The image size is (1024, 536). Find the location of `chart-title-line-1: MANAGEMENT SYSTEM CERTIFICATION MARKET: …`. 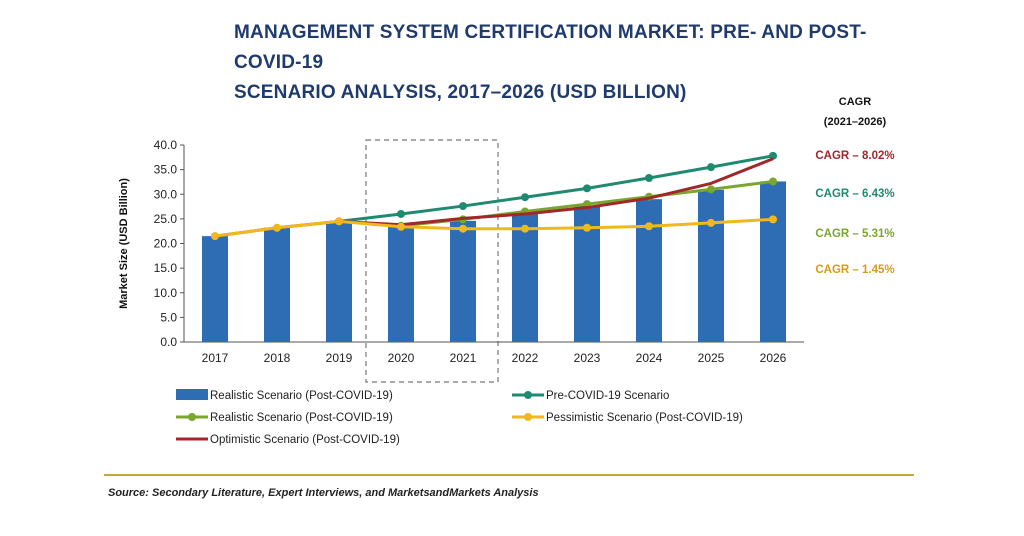

chart-title-line-1: MANAGEMENT SYSTEM CERTIFICATION MARKET: … is located at coordinates (550, 47).